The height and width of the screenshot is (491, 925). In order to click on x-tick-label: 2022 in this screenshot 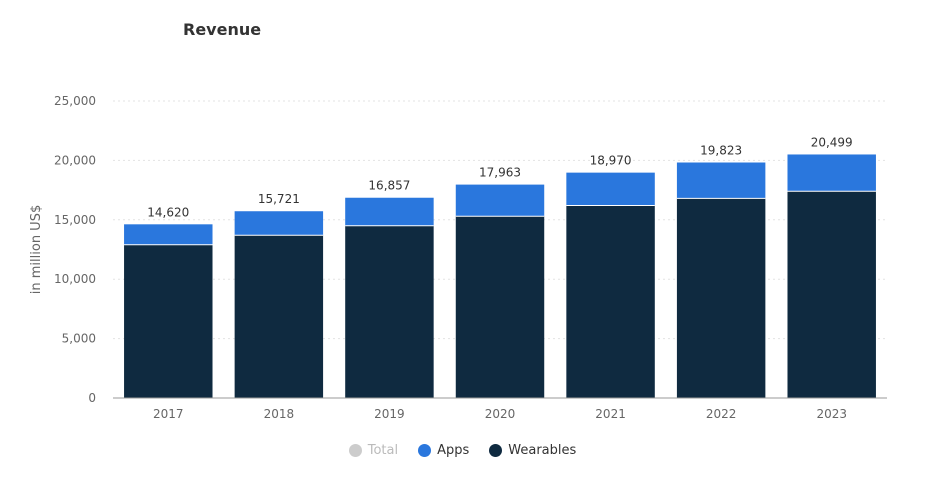, I will do `click(721, 414)`.